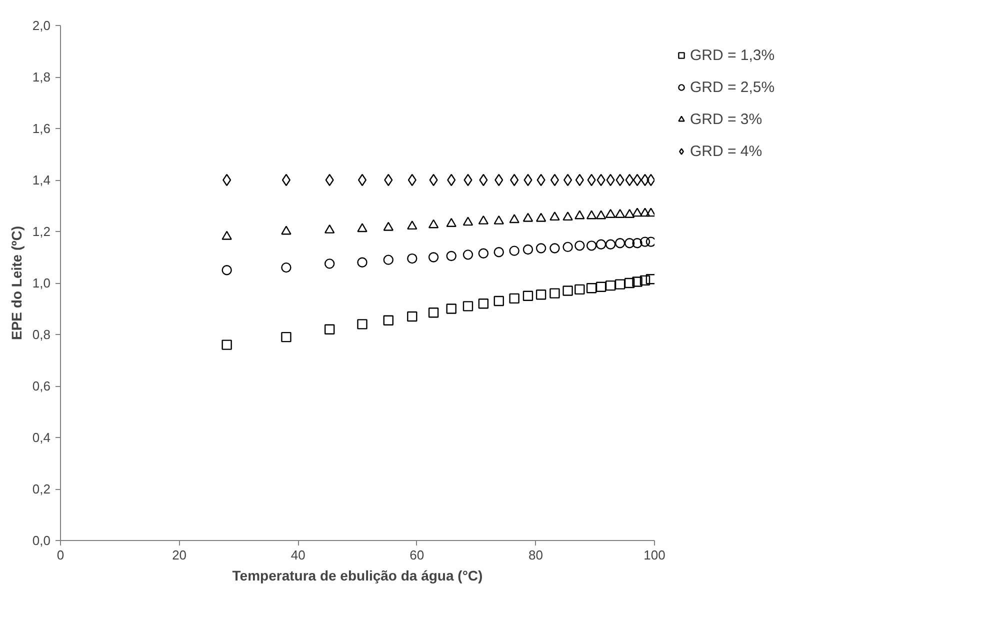 The width and height of the screenshot is (995, 619). I want to click on x-axis-title: Temperatura de ebulição da água (°C), so click(357, 576).